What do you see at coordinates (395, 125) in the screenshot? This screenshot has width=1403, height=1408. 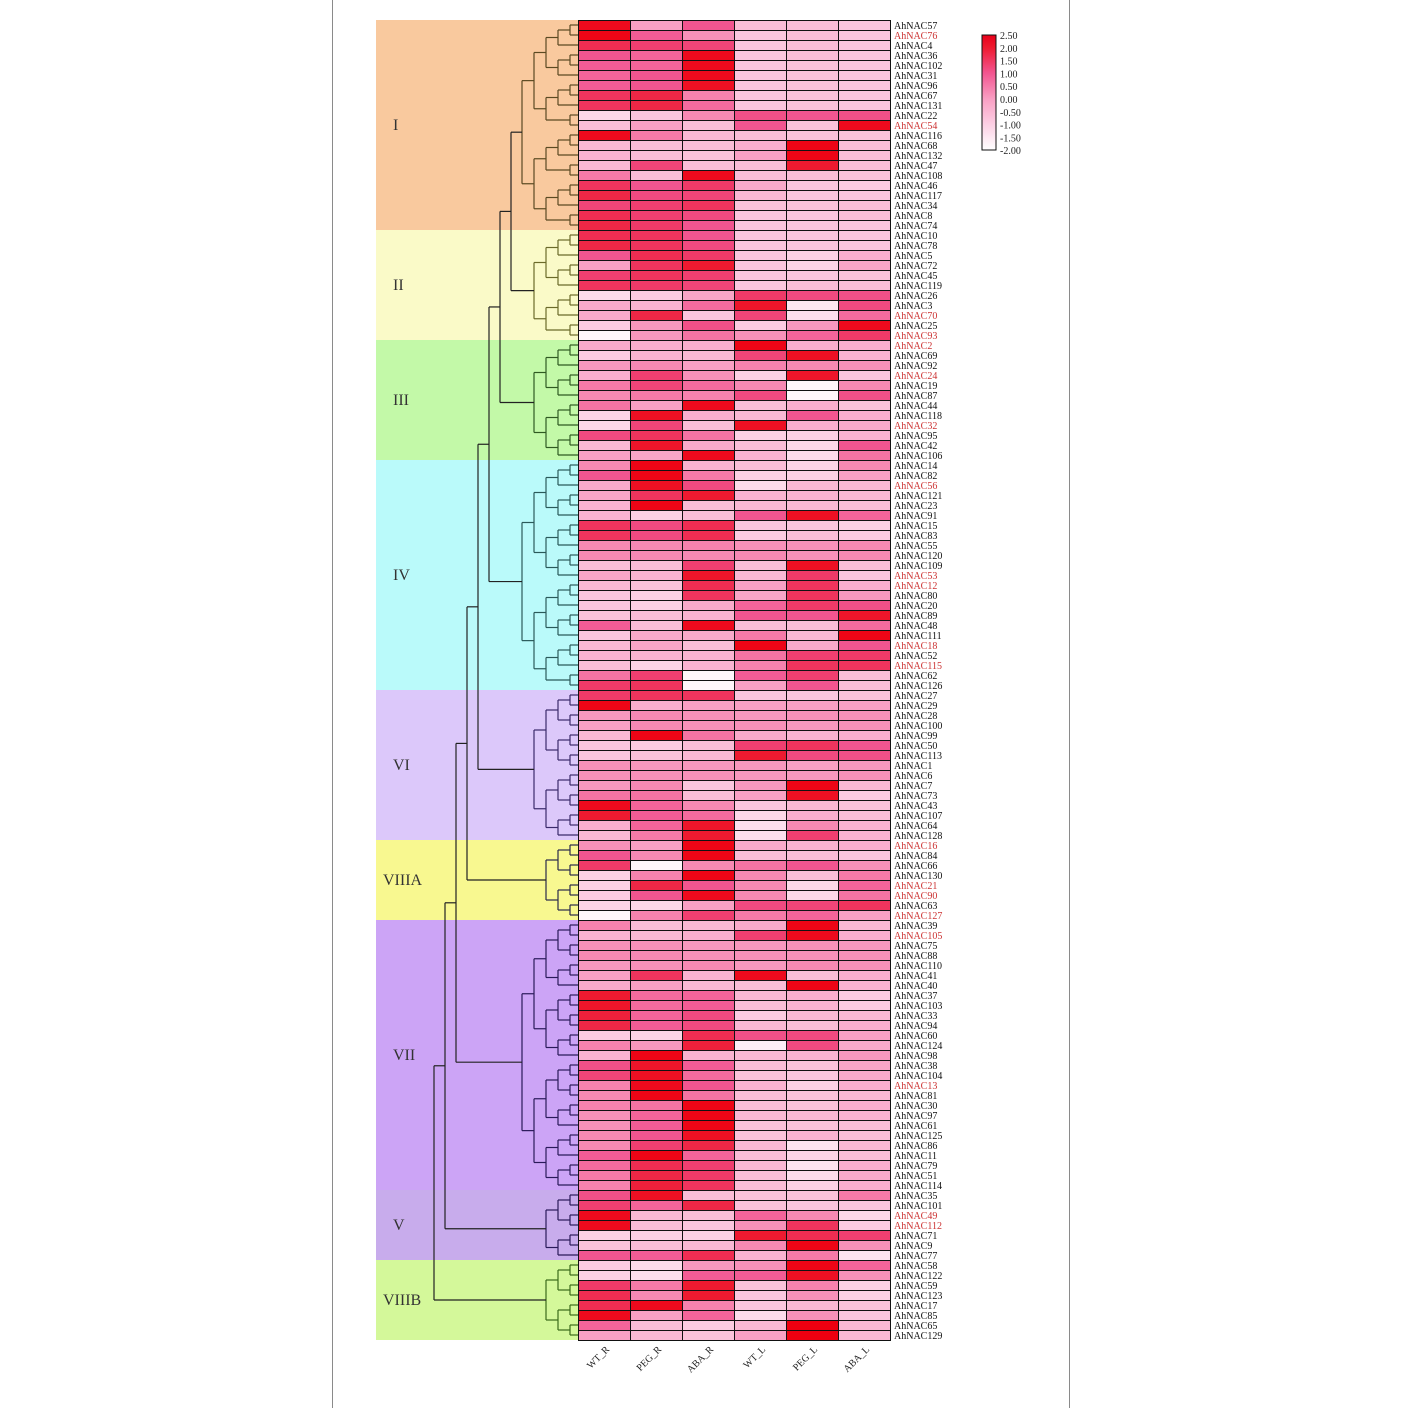 I see `clade-label: I` at bounding box center [395, 125].